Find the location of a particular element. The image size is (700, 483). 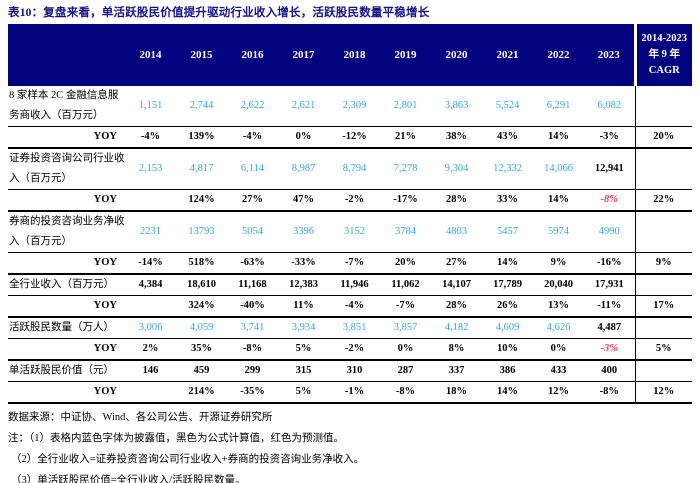

value-cell: 433 is located at coordinates (558, 370).